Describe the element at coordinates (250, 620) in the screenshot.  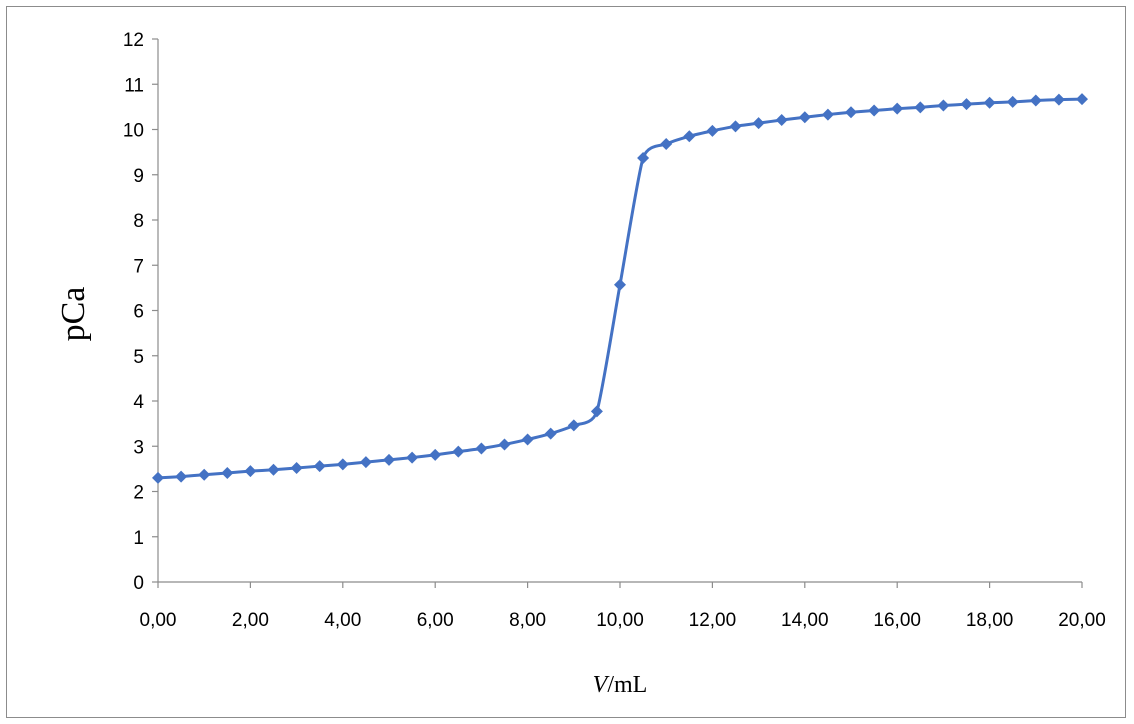
I see `x-tick-label: 2,00` at that location.